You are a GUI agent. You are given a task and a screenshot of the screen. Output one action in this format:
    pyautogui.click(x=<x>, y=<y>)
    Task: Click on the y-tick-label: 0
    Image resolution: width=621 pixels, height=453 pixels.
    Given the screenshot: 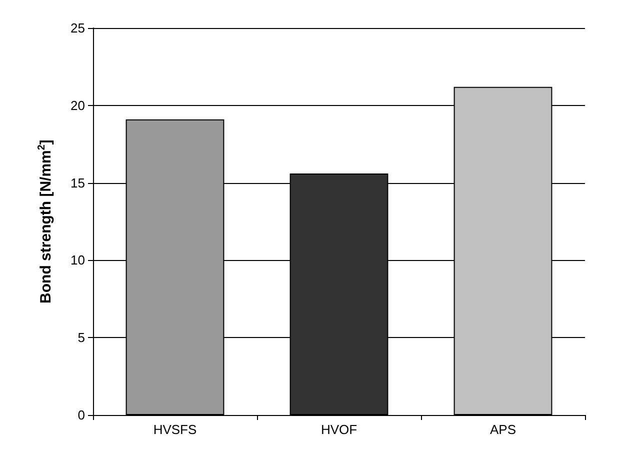 What is the action you would take?
    pyautogui.click(x=81, y=415)
    